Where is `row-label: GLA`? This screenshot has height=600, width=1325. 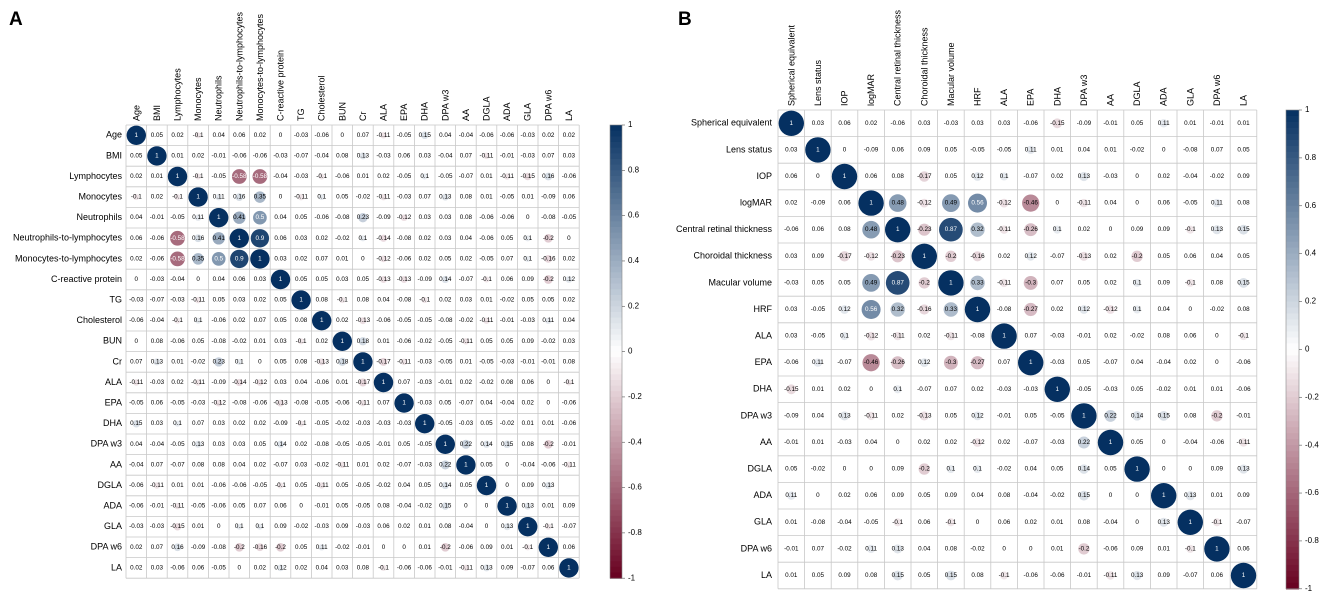
row-label: GLA is located at coordinates (763, 522).